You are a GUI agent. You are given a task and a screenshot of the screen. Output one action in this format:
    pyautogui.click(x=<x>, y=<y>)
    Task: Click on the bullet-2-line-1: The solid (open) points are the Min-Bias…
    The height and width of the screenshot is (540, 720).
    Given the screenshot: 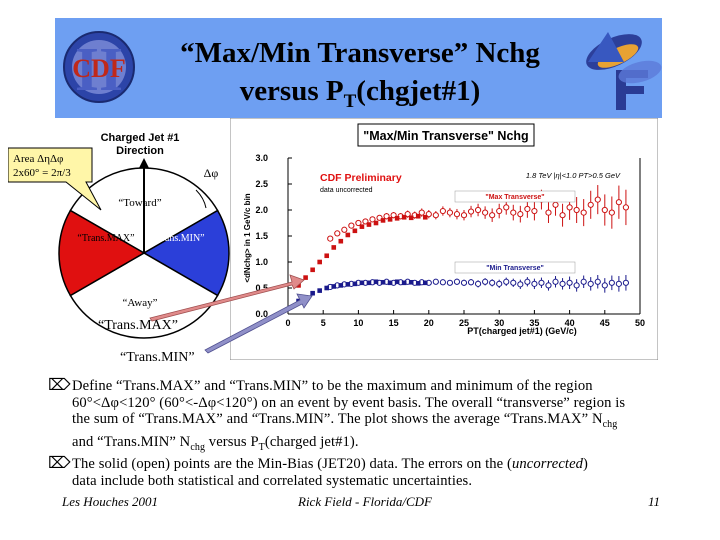 What is the action you would take?
    pyautogui.click(x=370, y=464)
    